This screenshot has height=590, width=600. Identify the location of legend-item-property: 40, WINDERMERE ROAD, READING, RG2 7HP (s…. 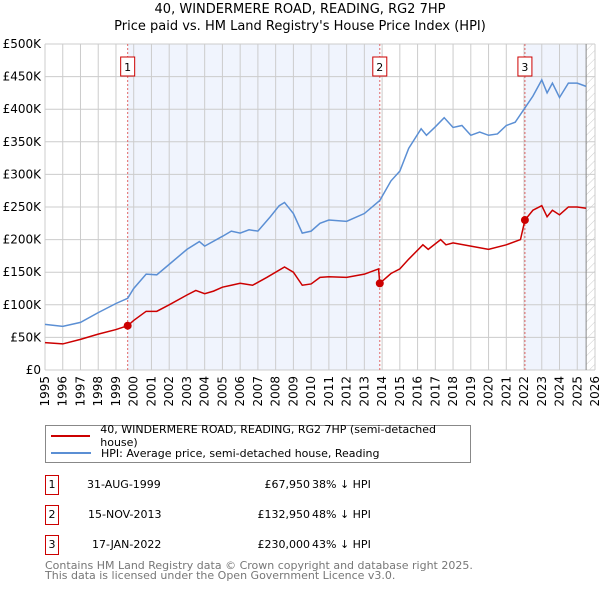
(260, 436).